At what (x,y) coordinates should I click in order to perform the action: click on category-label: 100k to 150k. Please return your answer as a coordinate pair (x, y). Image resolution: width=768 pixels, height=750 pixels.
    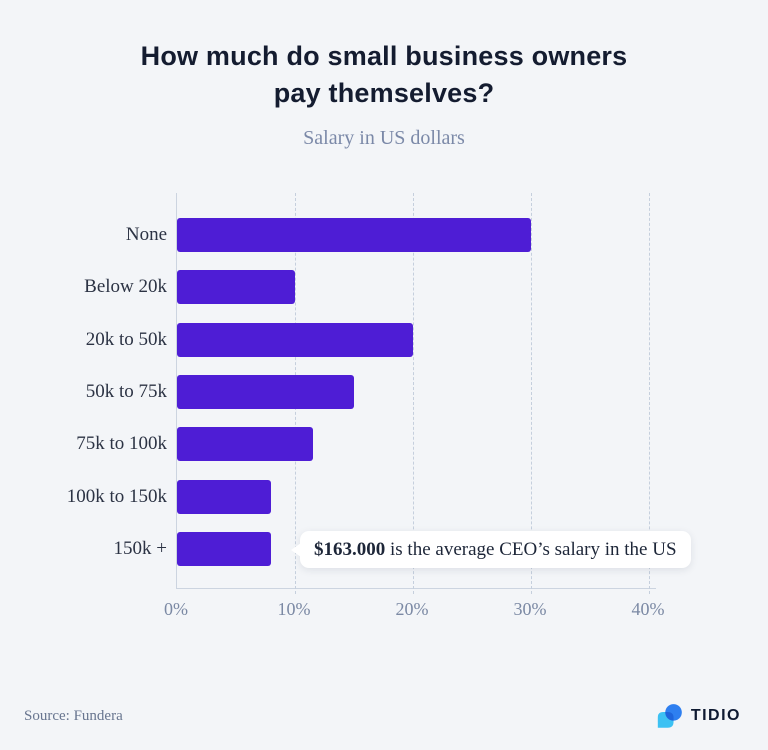
    Looking at the image, I should click on (116, 496).